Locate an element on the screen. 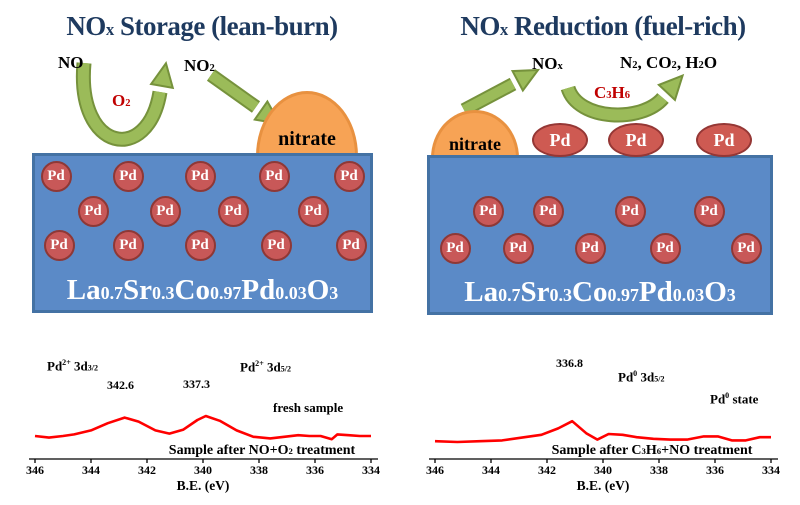 Image resolution: width=800 pixels, height=505 pixels. spectrum-annotation: fresh sample is located at coordinates (308, 407).